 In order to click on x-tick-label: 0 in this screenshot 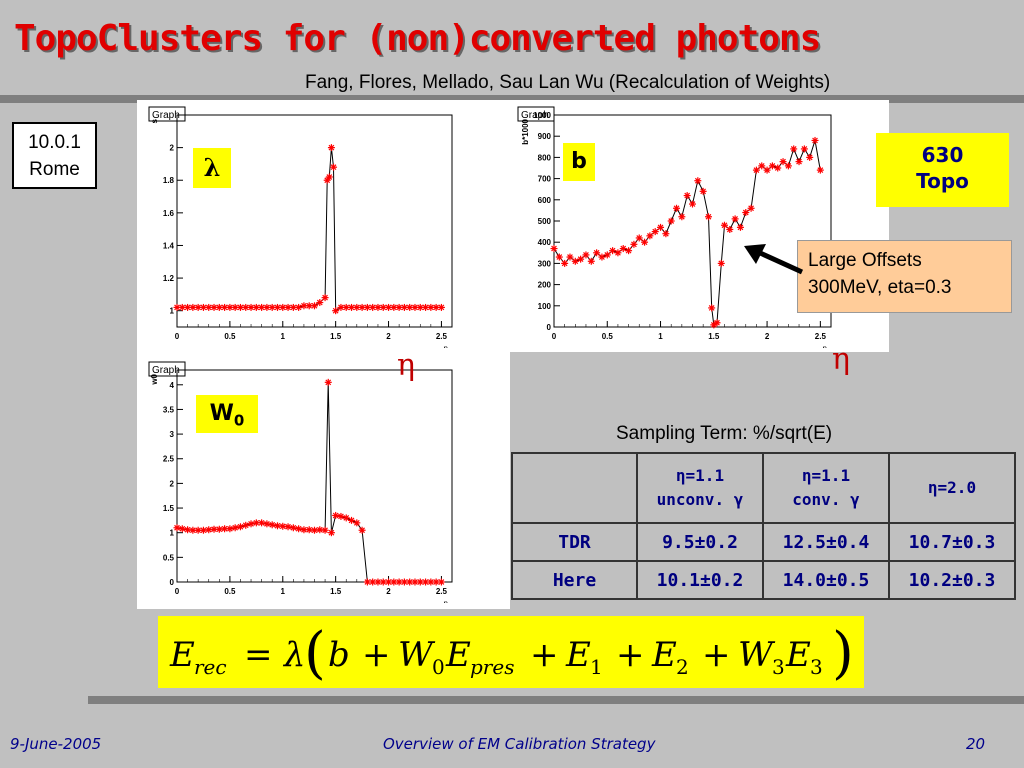, I will do `click(554, 336)`.